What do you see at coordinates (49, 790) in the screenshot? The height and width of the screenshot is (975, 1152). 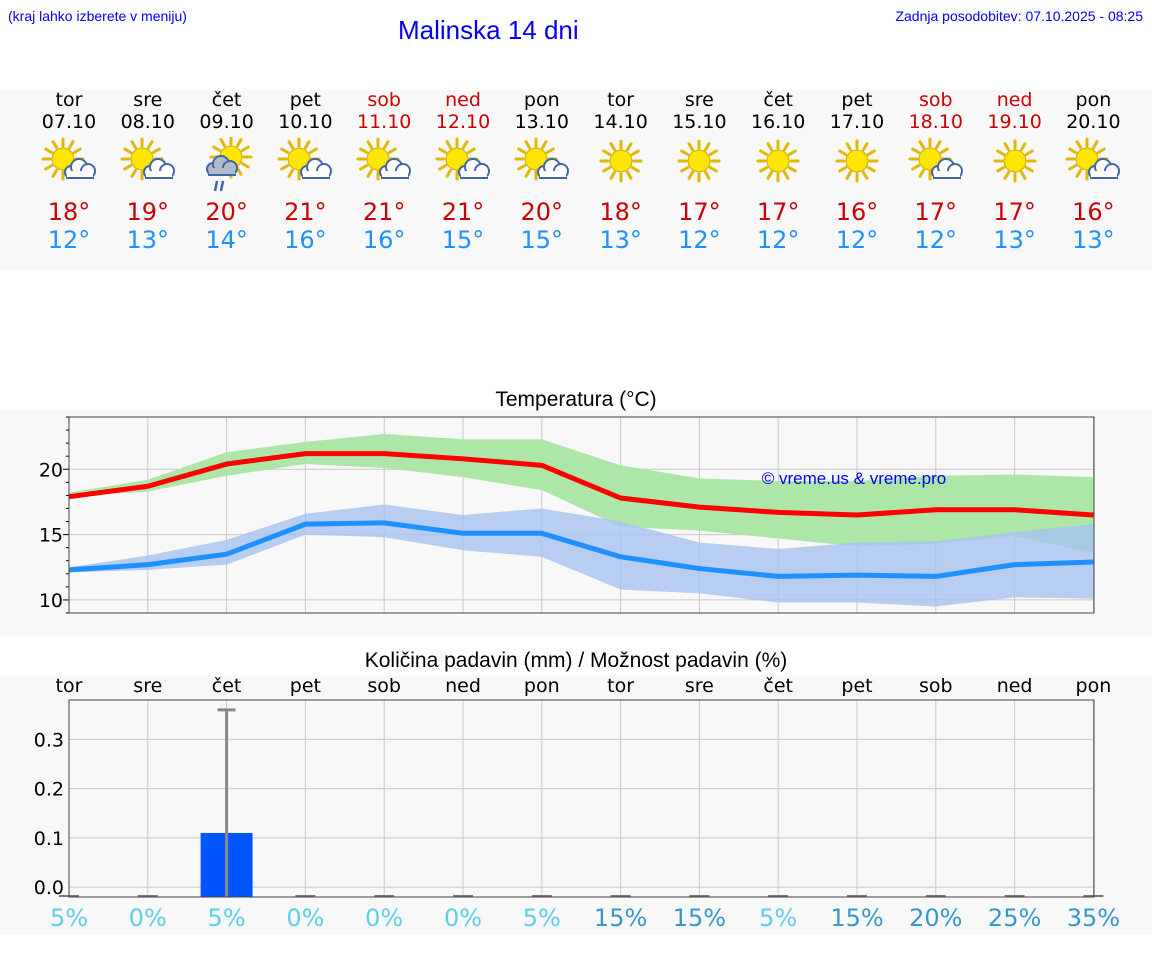 I see `precip-y-tick-label: 0.2` at bounding box center [49, 790].